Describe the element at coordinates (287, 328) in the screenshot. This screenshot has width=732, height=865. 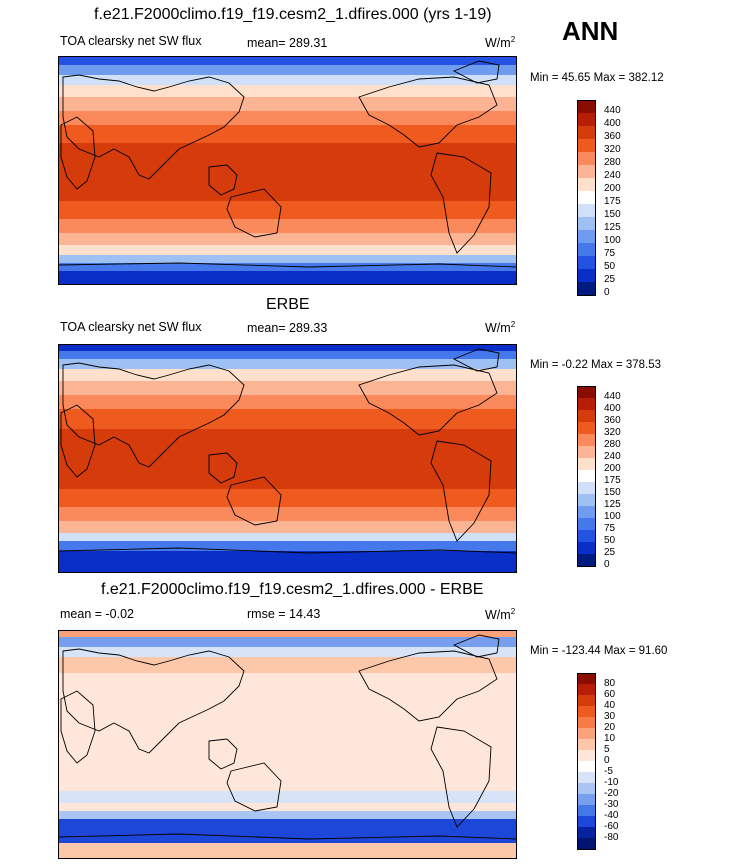
I see `panel2-mean: mean= 289.33` at that location.